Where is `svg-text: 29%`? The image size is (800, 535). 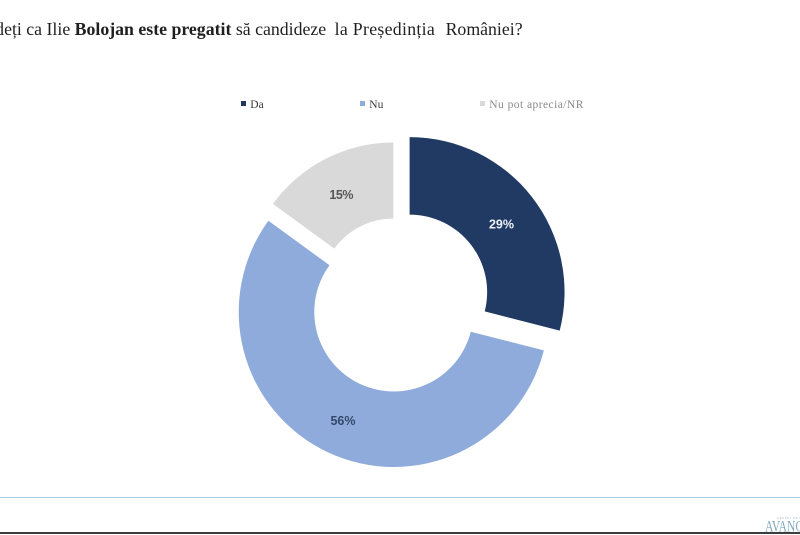
svg-text: 29% is located at coordinates (501, 225).